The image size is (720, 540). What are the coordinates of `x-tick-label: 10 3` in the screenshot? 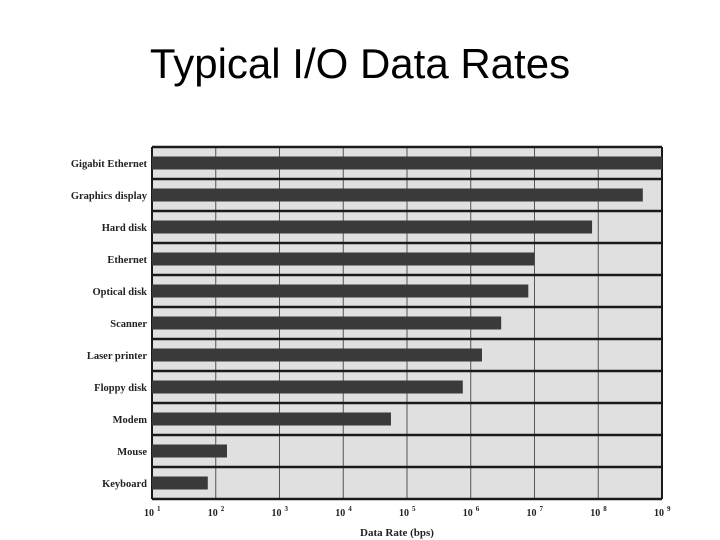 It's located at (280, 512).